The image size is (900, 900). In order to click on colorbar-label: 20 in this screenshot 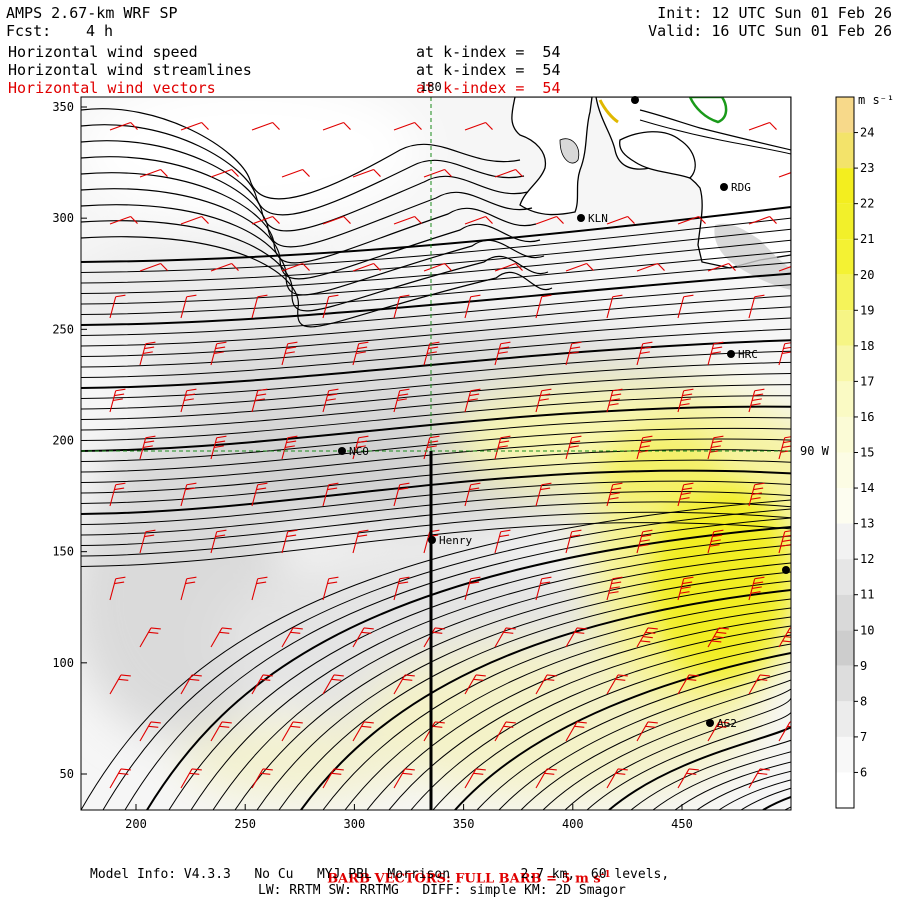, I will do `click(867, 275)`.